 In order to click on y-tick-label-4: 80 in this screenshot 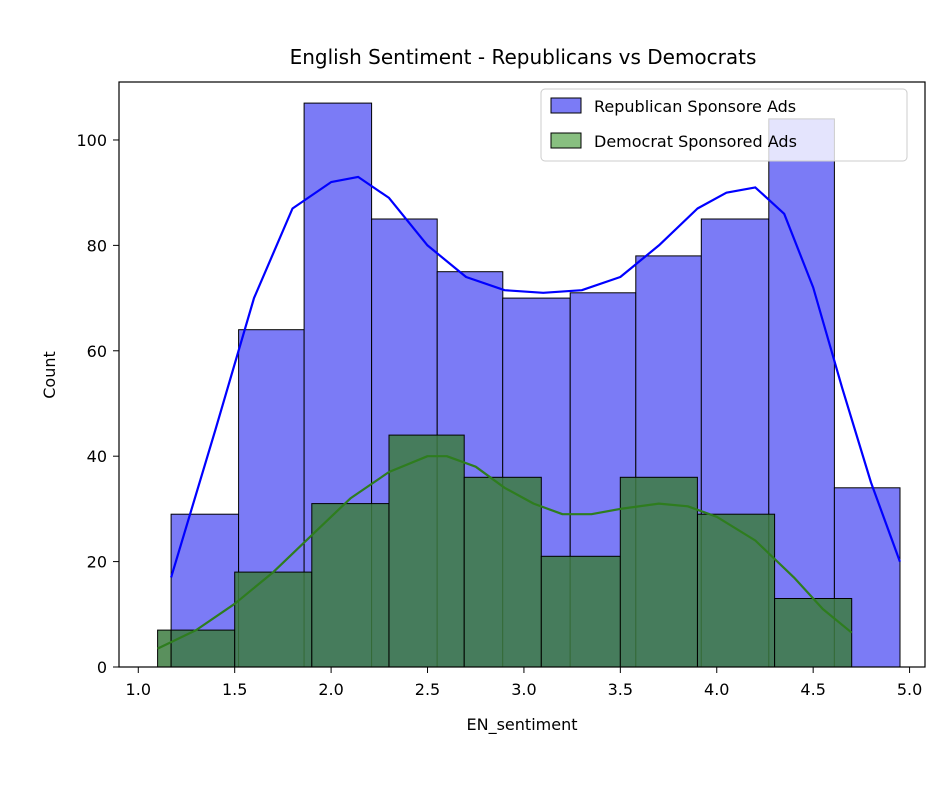, I will do `click(97, 245)`.